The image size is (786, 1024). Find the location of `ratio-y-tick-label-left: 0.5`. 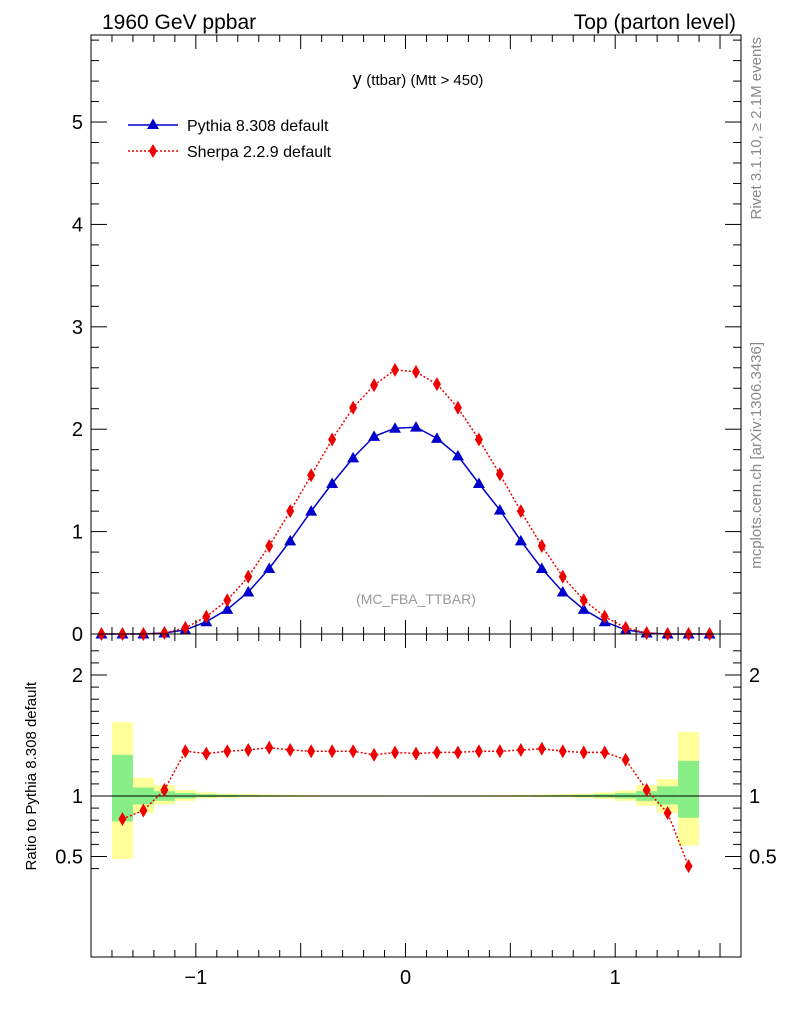

ratio-y-tick-label-left: 0.5 is located at coordinates (69, 858).